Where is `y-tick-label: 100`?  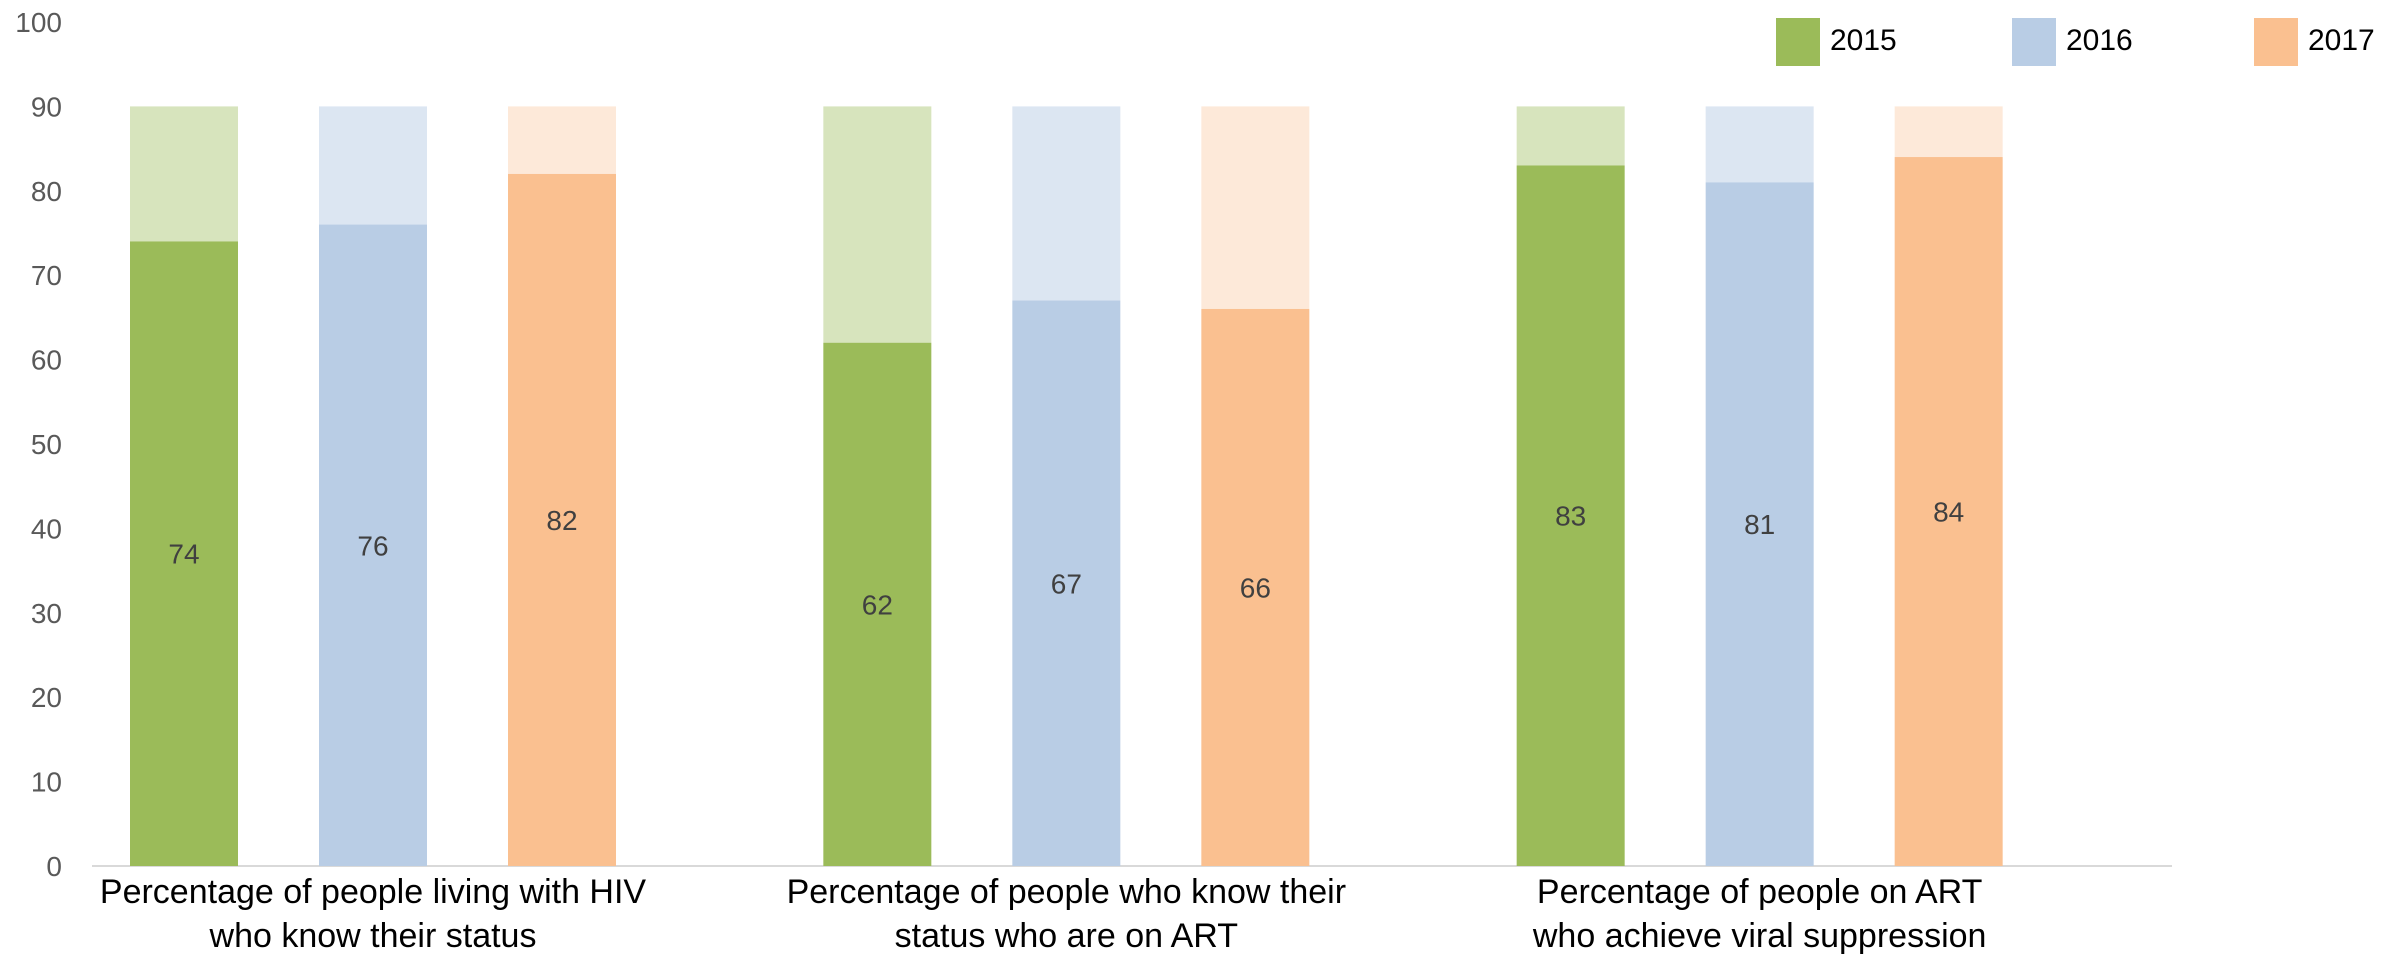 y-tick-label: 100 is located at coordinates (38, 22).